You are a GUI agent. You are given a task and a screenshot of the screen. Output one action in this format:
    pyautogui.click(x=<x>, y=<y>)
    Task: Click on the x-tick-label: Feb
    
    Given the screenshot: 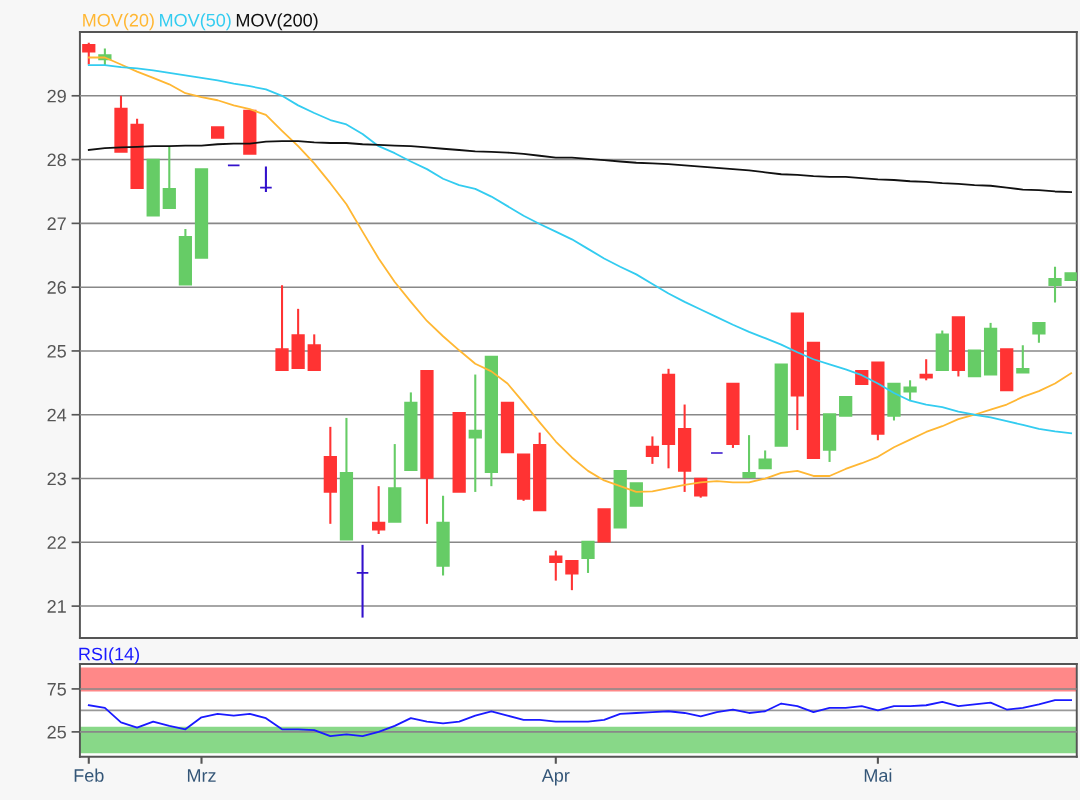 What is the action you would take?
    pyautogui.click(x=89, y=775)
    